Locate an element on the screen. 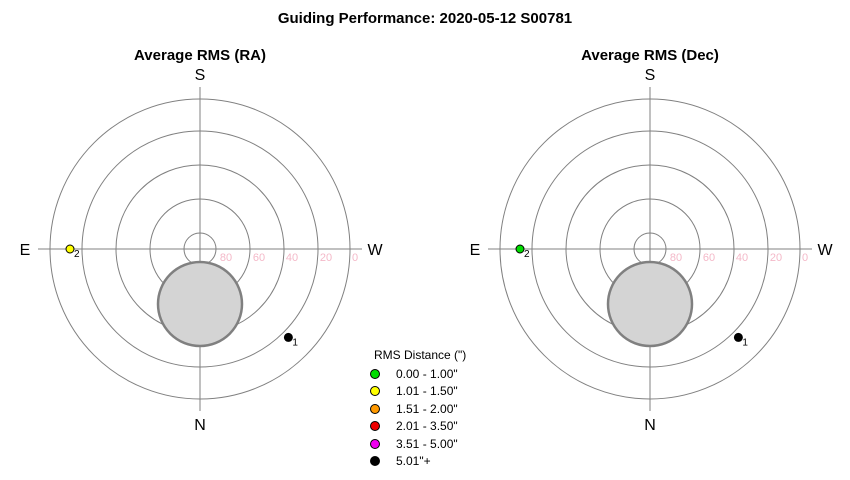 The height and width of the screenshot is (480, 850). legend-label: 3.51 - 5.00" is located at coordinates (427, 443).